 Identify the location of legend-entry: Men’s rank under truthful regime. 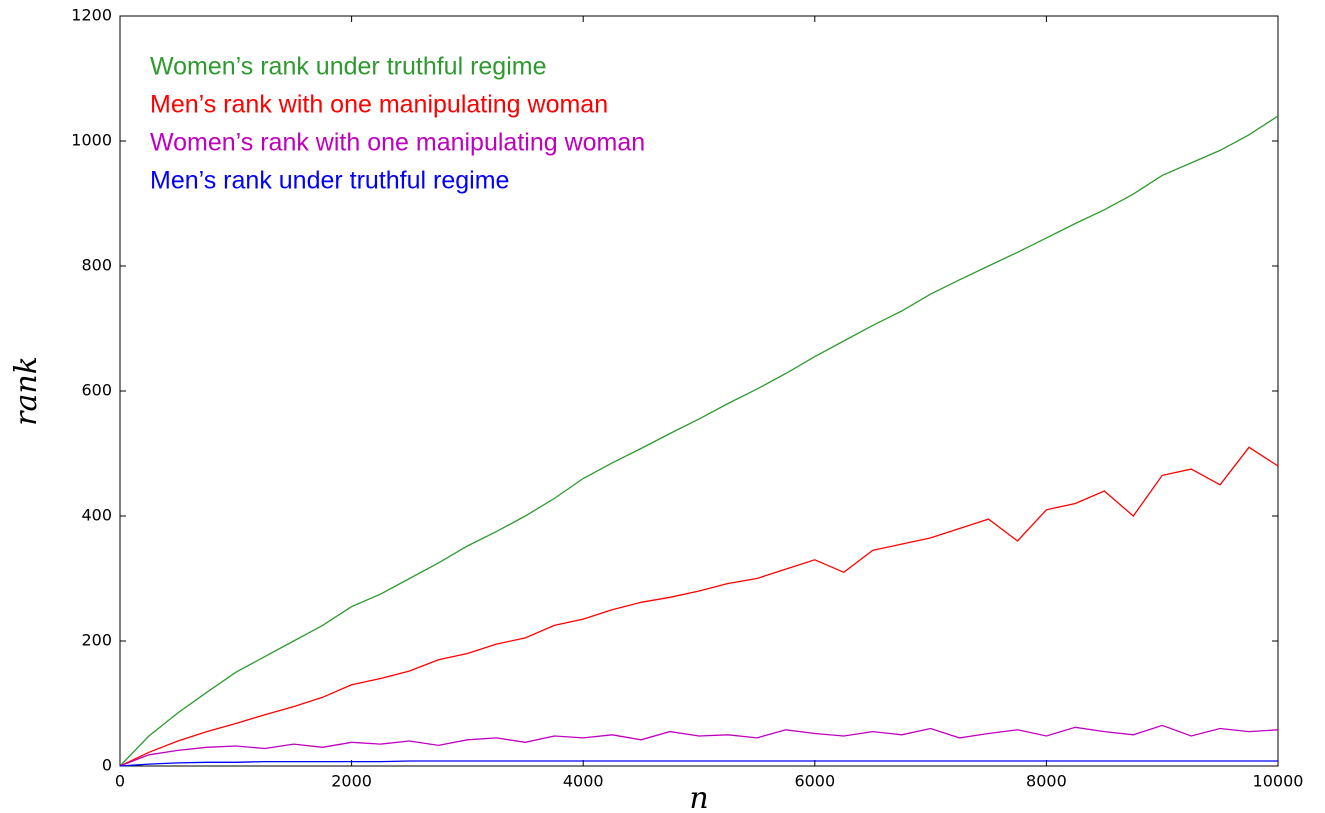
(329, 181).